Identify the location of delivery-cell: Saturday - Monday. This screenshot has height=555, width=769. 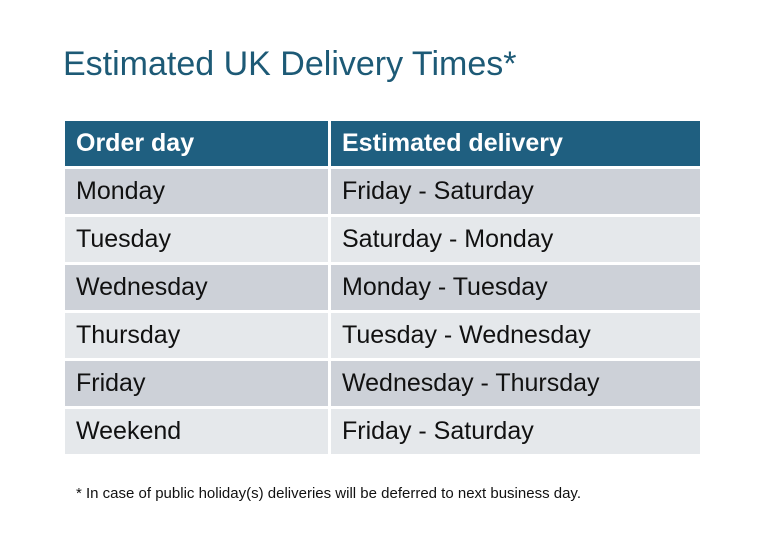
(515, 239).